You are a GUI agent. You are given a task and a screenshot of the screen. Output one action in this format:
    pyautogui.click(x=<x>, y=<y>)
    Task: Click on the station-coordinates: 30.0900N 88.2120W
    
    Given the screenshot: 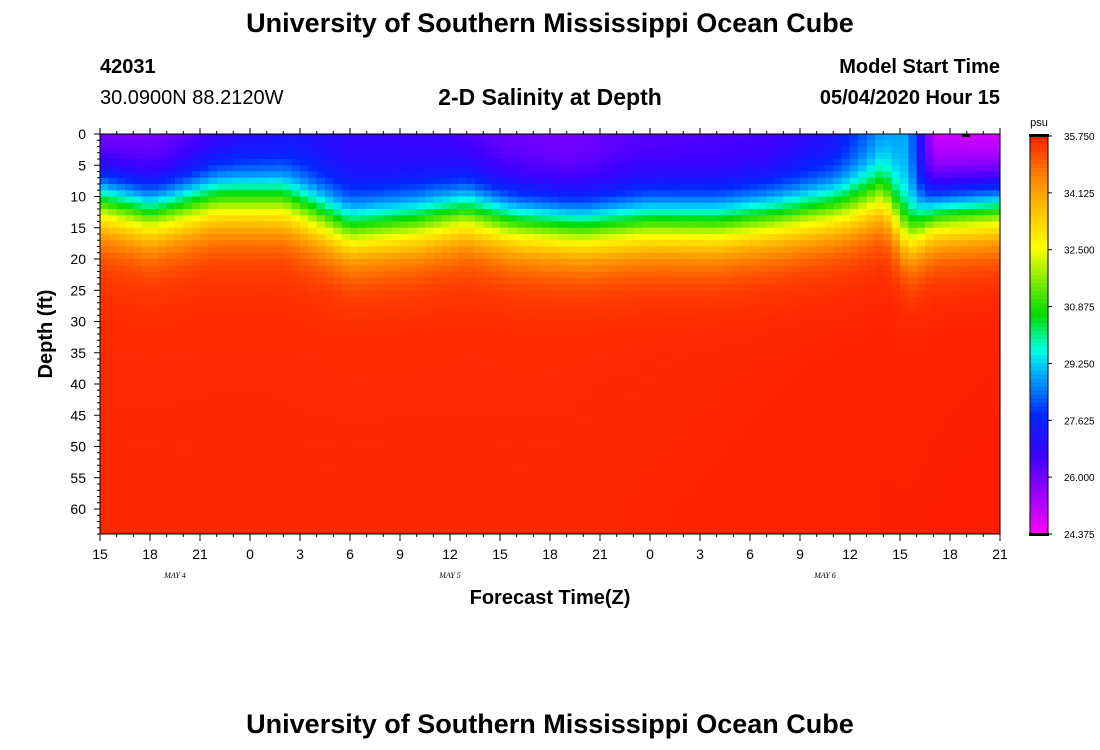 What is the action you would take?
    pyautogui.click(x=192, y=98)
    